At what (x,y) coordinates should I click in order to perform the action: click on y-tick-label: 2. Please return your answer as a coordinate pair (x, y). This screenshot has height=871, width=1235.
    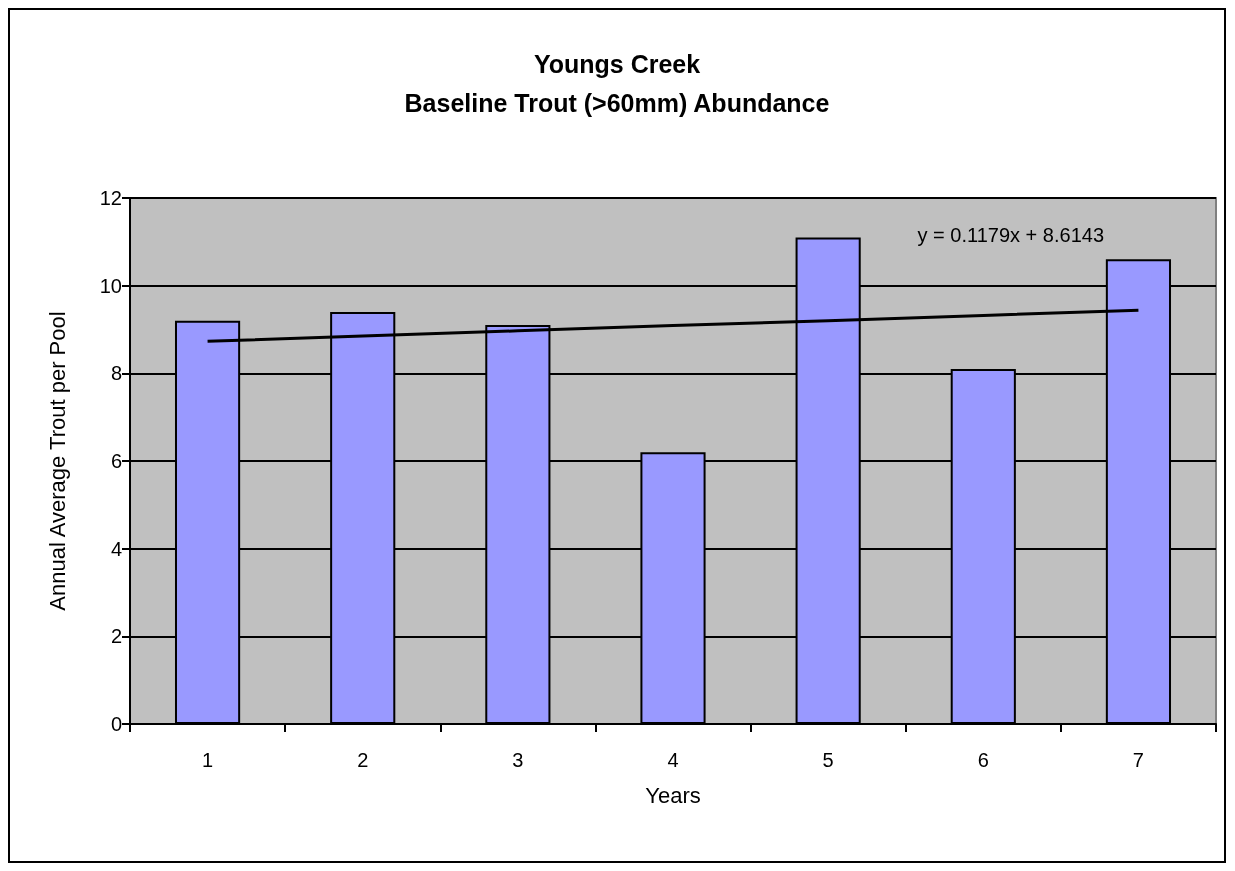
    Looking at the image, I should click on (116, 636).